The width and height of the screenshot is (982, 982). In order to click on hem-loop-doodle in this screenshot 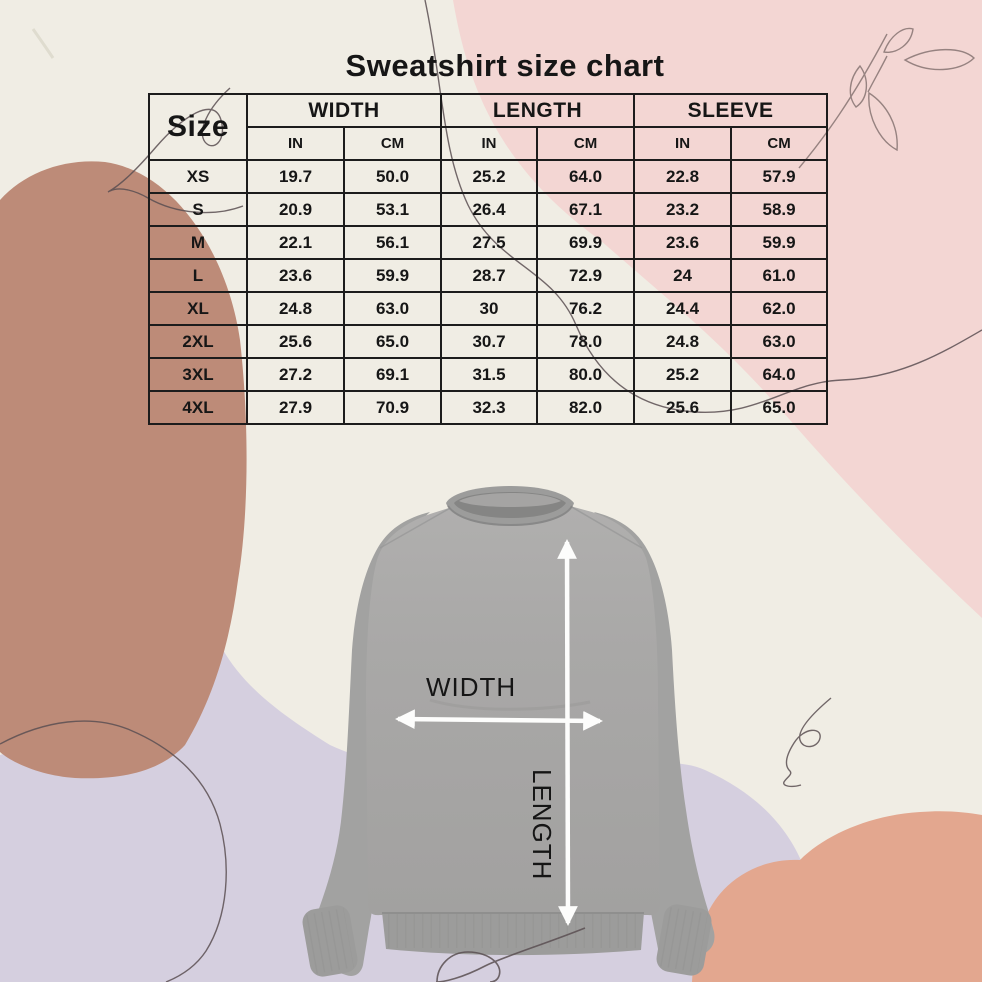, I will do `click(510, 954)`.